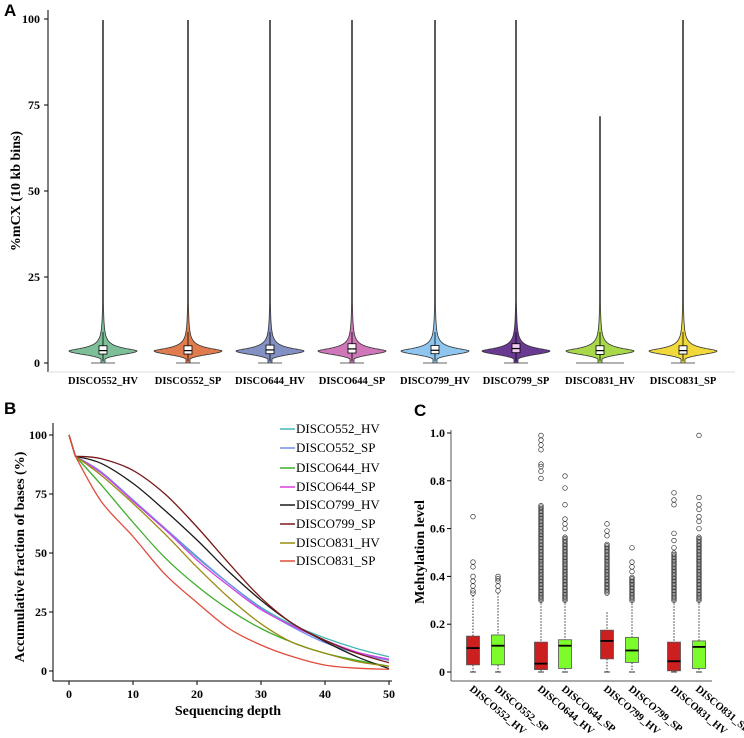 The image size is (744, 738). I want to click on legend-label: DISCO644_HV, so click(338, 467).